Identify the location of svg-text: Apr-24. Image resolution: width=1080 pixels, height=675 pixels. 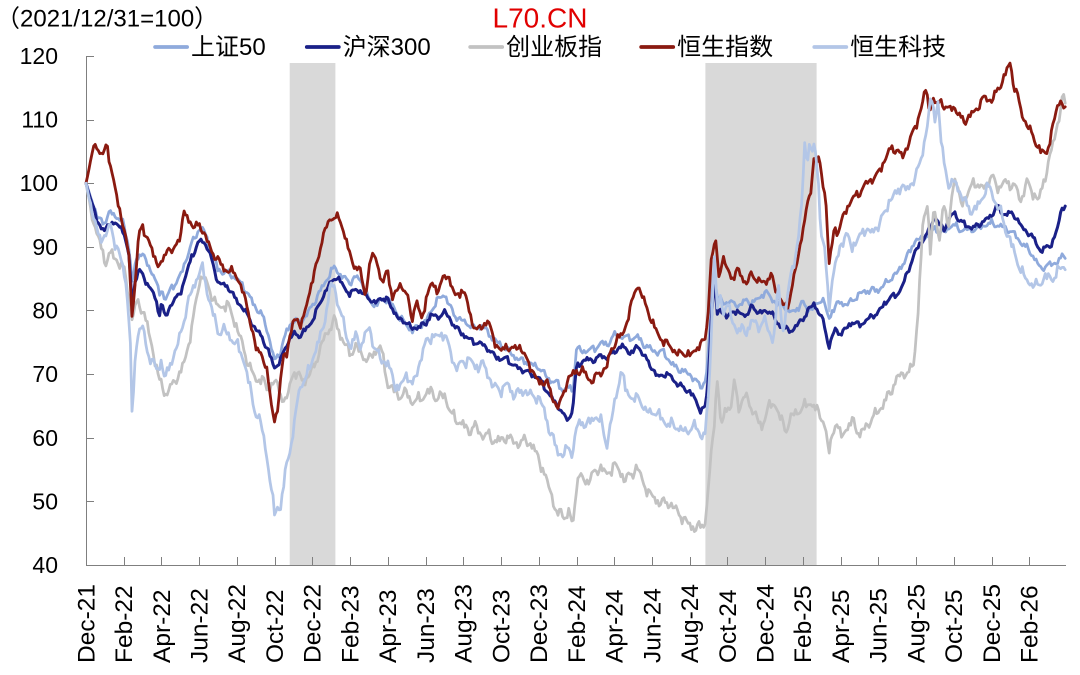
(615, 626).